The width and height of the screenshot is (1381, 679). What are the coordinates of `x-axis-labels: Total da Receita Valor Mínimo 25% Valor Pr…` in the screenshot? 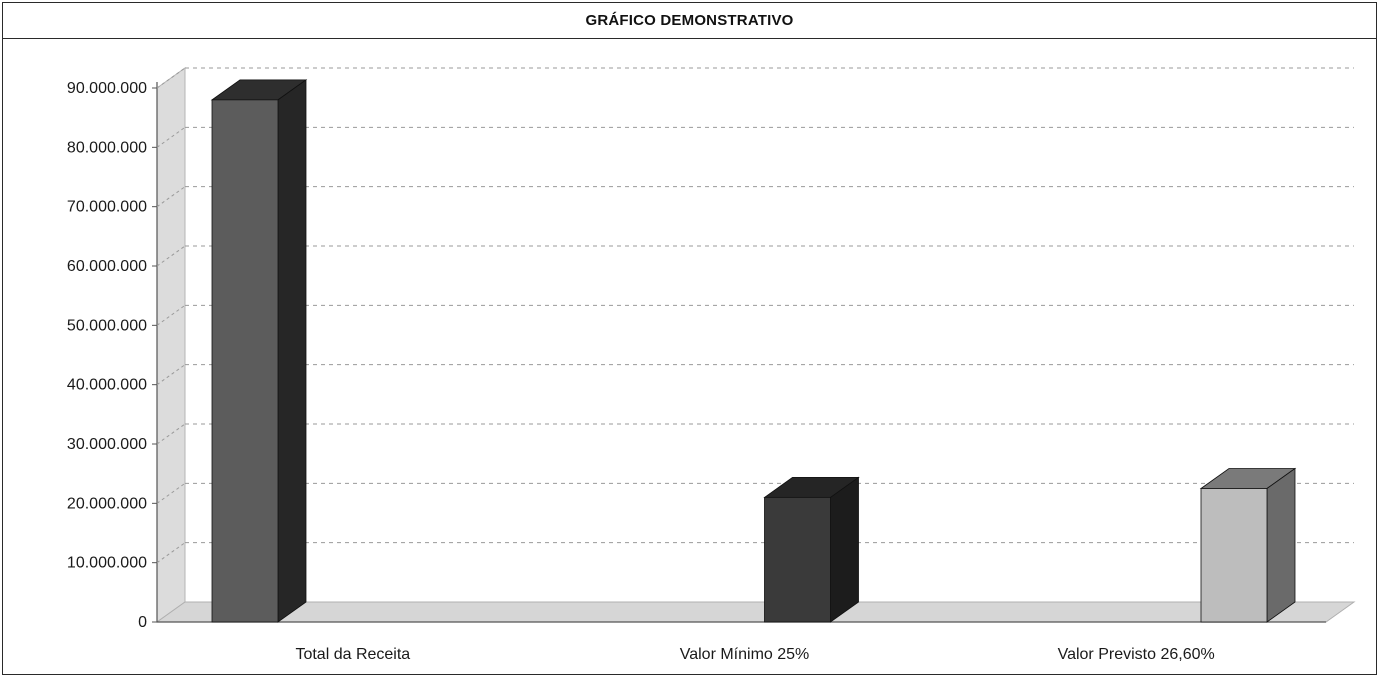 It's located at (754, 654).